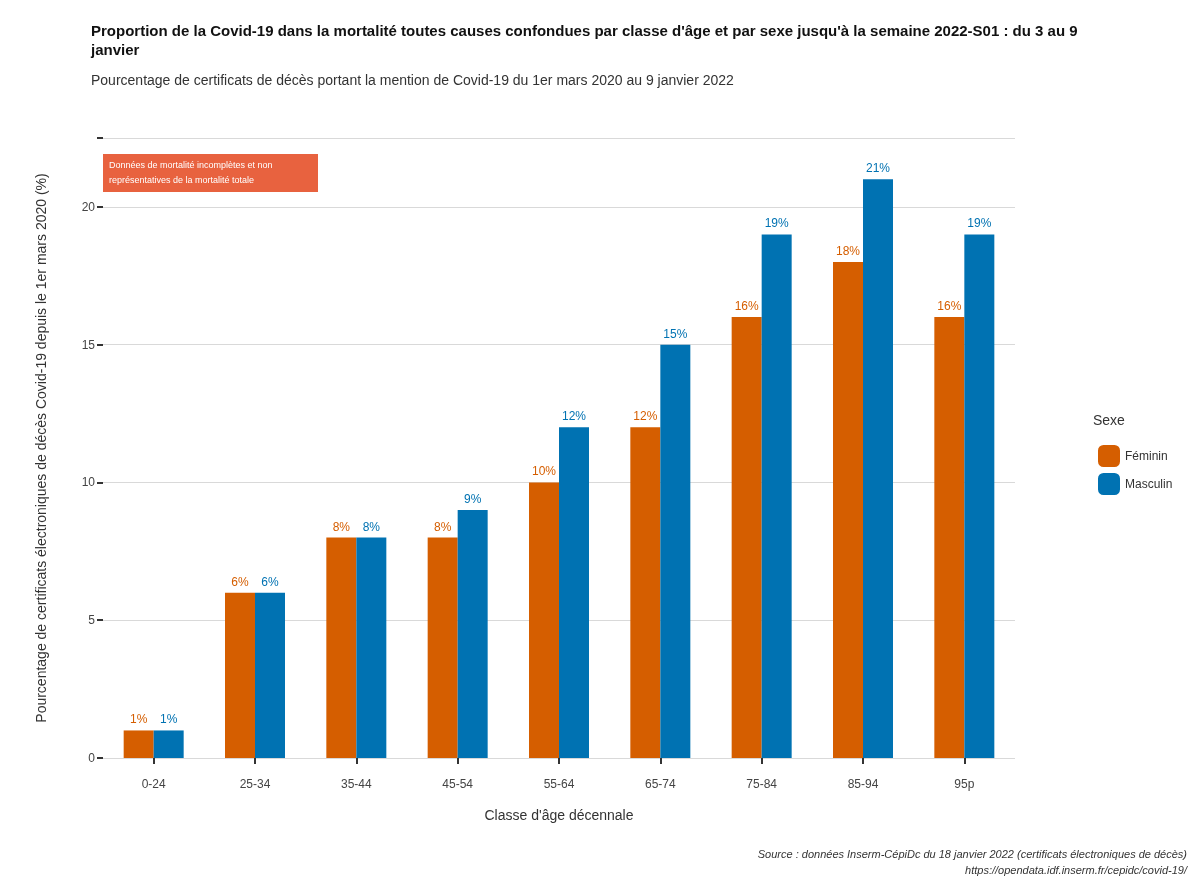 The width and height of the screenshot is (1203, 891). What do you see at coordinates (472, 499) in the screenshot?
I see `data-label: 9%` at bounding box center [472, 499].